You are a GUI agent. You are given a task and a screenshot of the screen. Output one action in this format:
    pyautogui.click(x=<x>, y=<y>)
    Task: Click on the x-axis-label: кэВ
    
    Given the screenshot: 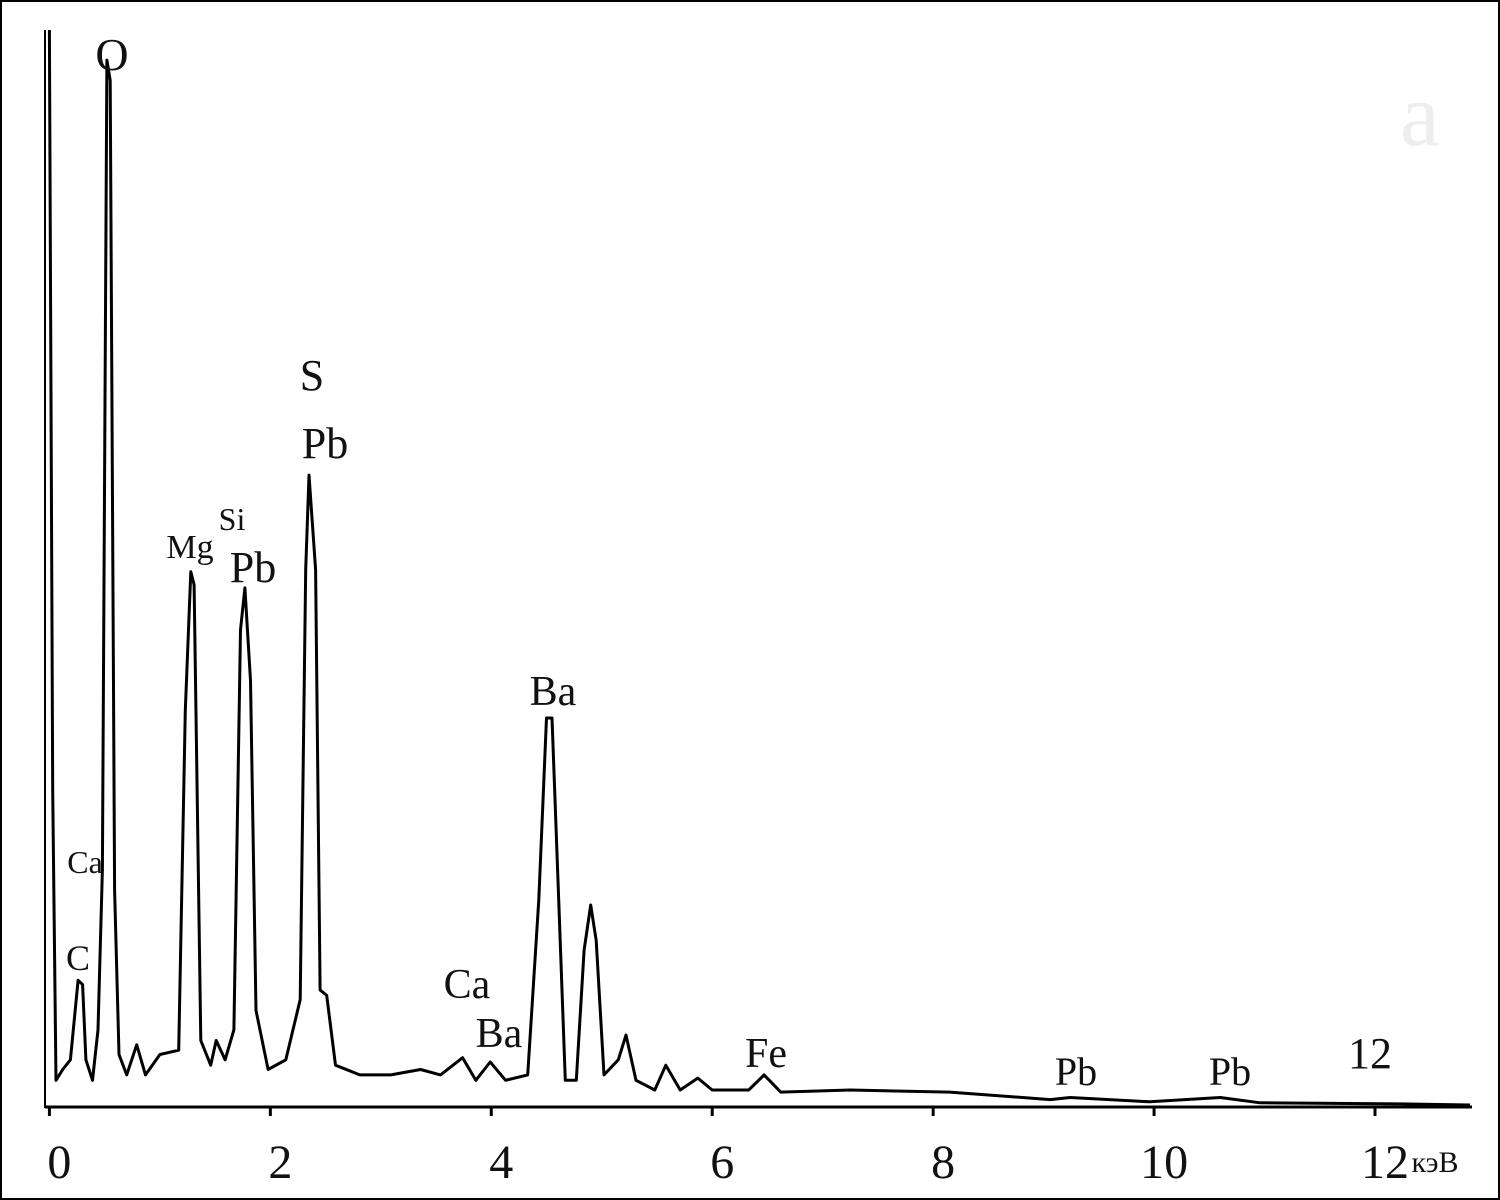 What is the action you would take?
    pyautogui.click(x=1434, y=1162)
    